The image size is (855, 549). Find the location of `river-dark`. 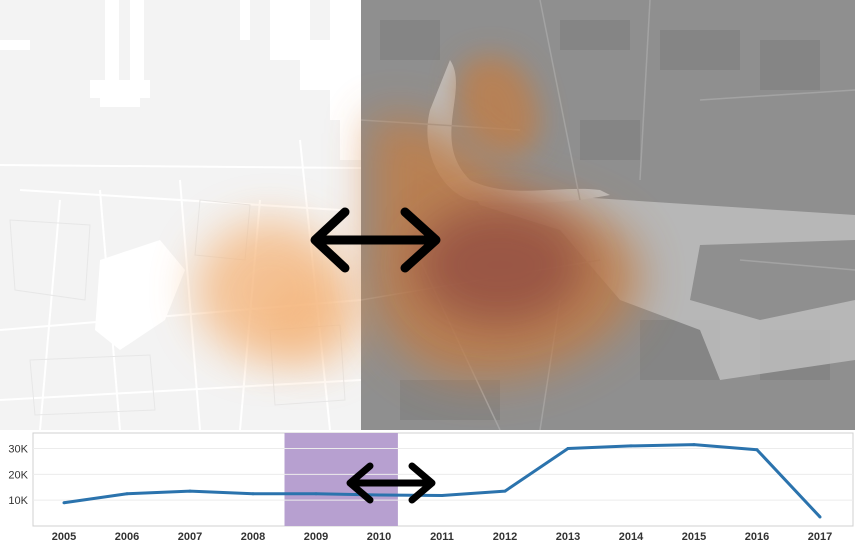

river-dark is located at coordinates (518, 132).